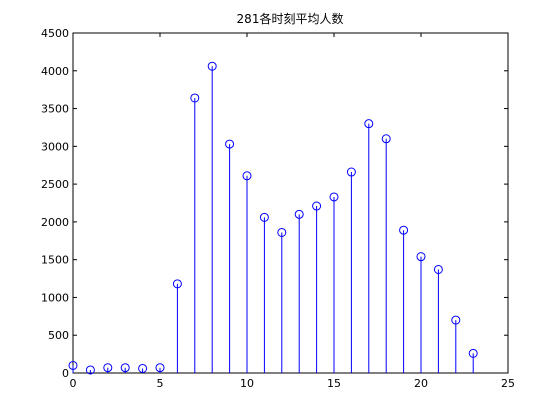 The width and height of the screenshot is (560, 420). What do you see at coordinates (65, 373) in the screenshot?
I see `y-tick-label: 0` at bounding box center [65, 373].